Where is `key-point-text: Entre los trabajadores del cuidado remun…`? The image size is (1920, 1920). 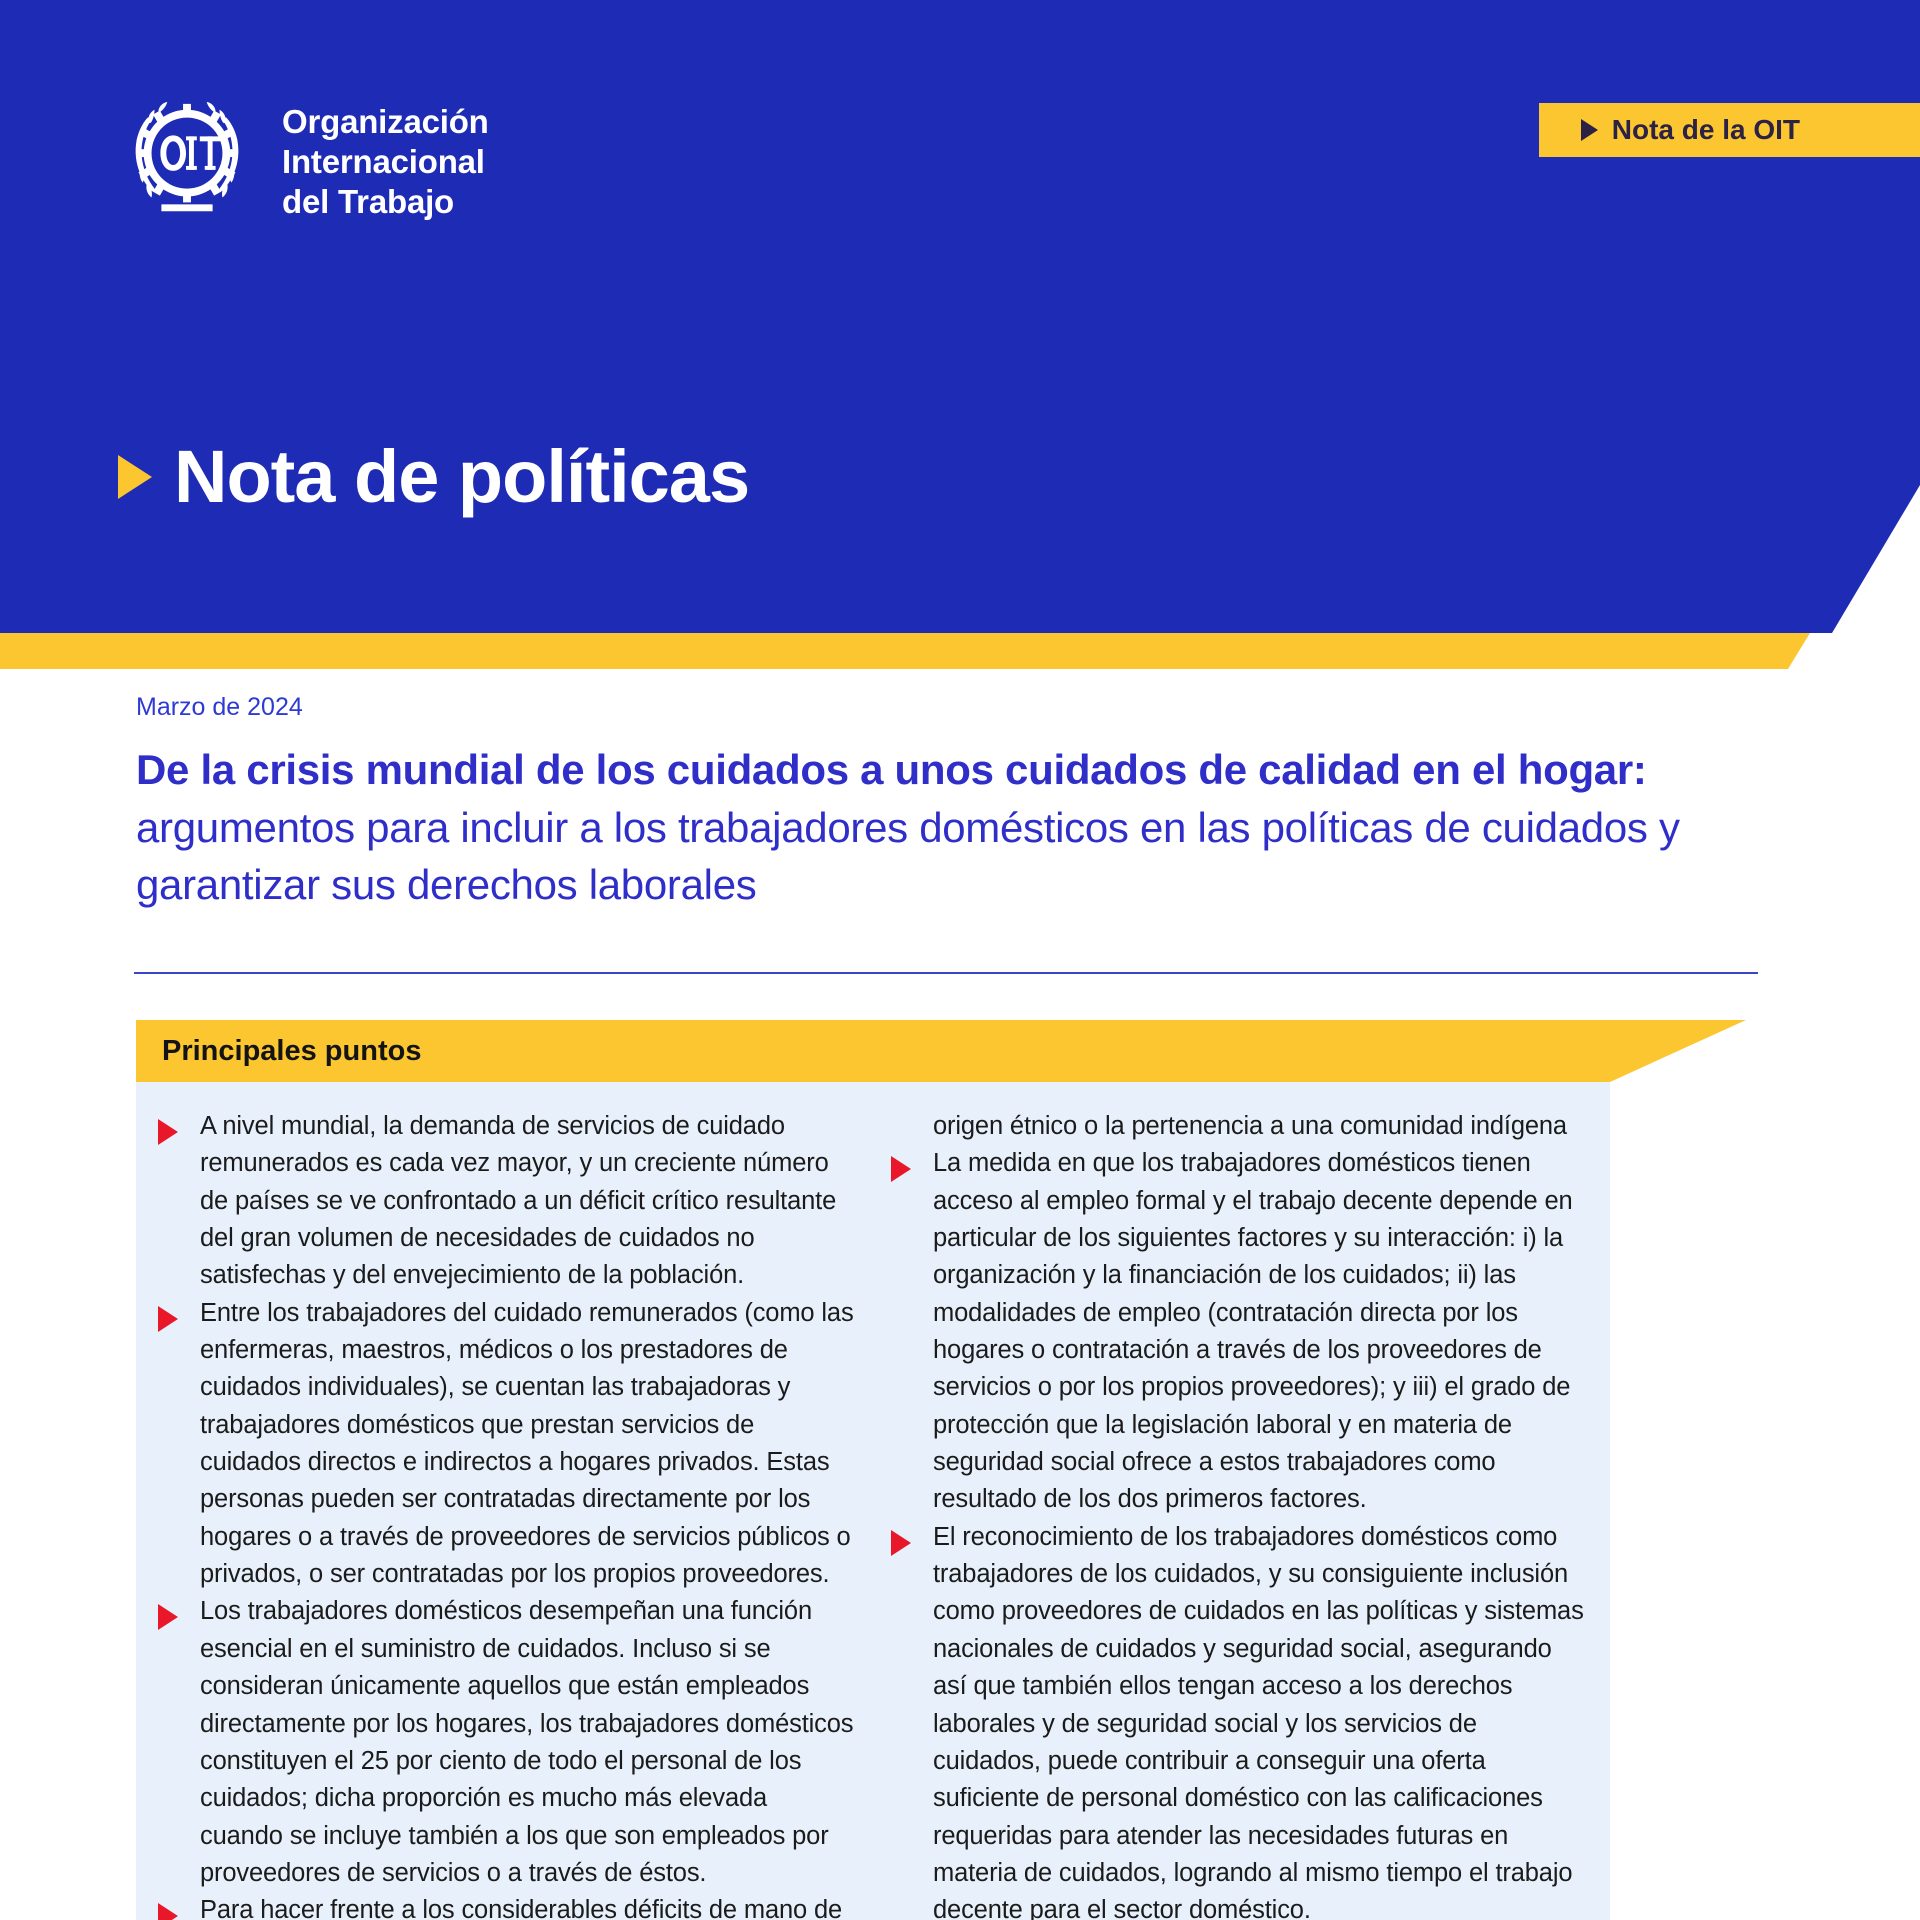 key-point-text: Entre los trabajadores del cuidado remun… is located at coordinates (527, 1443).